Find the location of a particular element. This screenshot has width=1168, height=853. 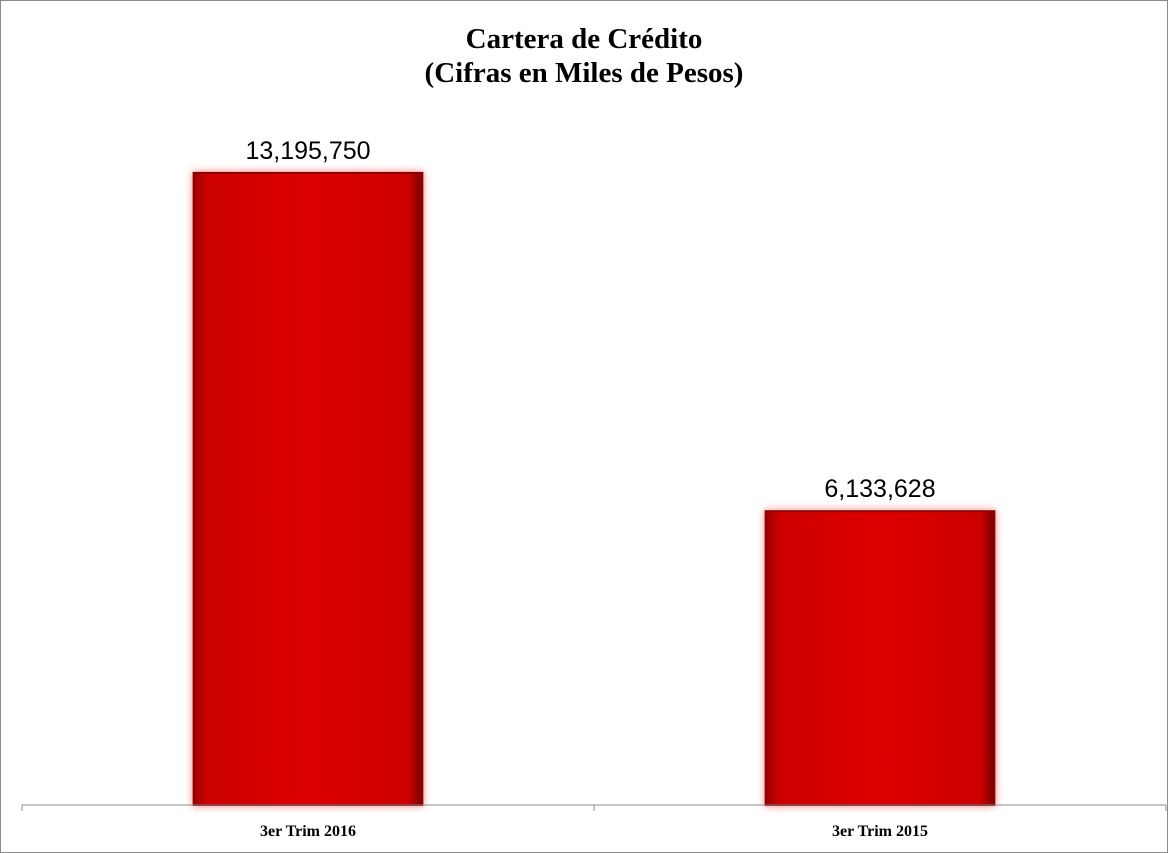

chart-title: Cartera de Crédito is located at coordinates (584, 39).